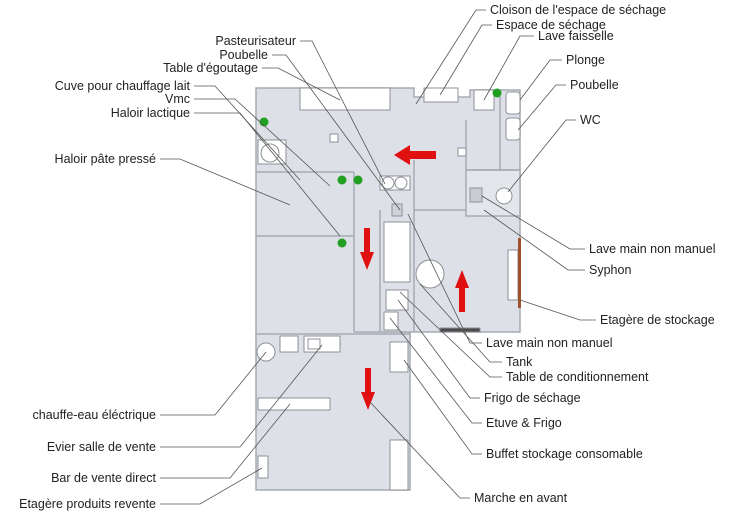 This screenshot has width=732, height=512. I want to click on etuve-box, so click(391, 321).